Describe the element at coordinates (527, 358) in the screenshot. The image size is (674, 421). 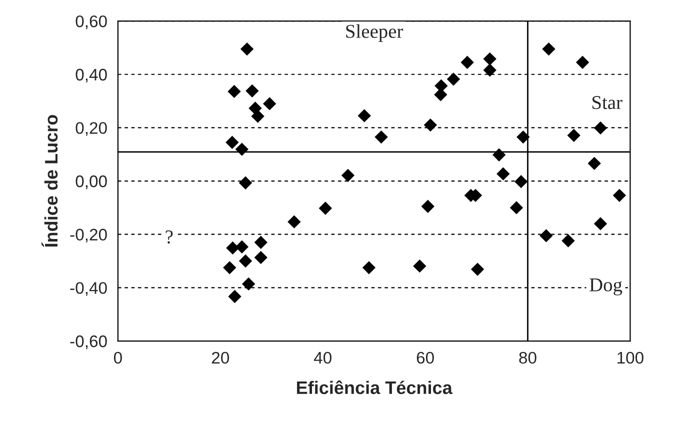
I see `x-tick-label: 80` at that location.